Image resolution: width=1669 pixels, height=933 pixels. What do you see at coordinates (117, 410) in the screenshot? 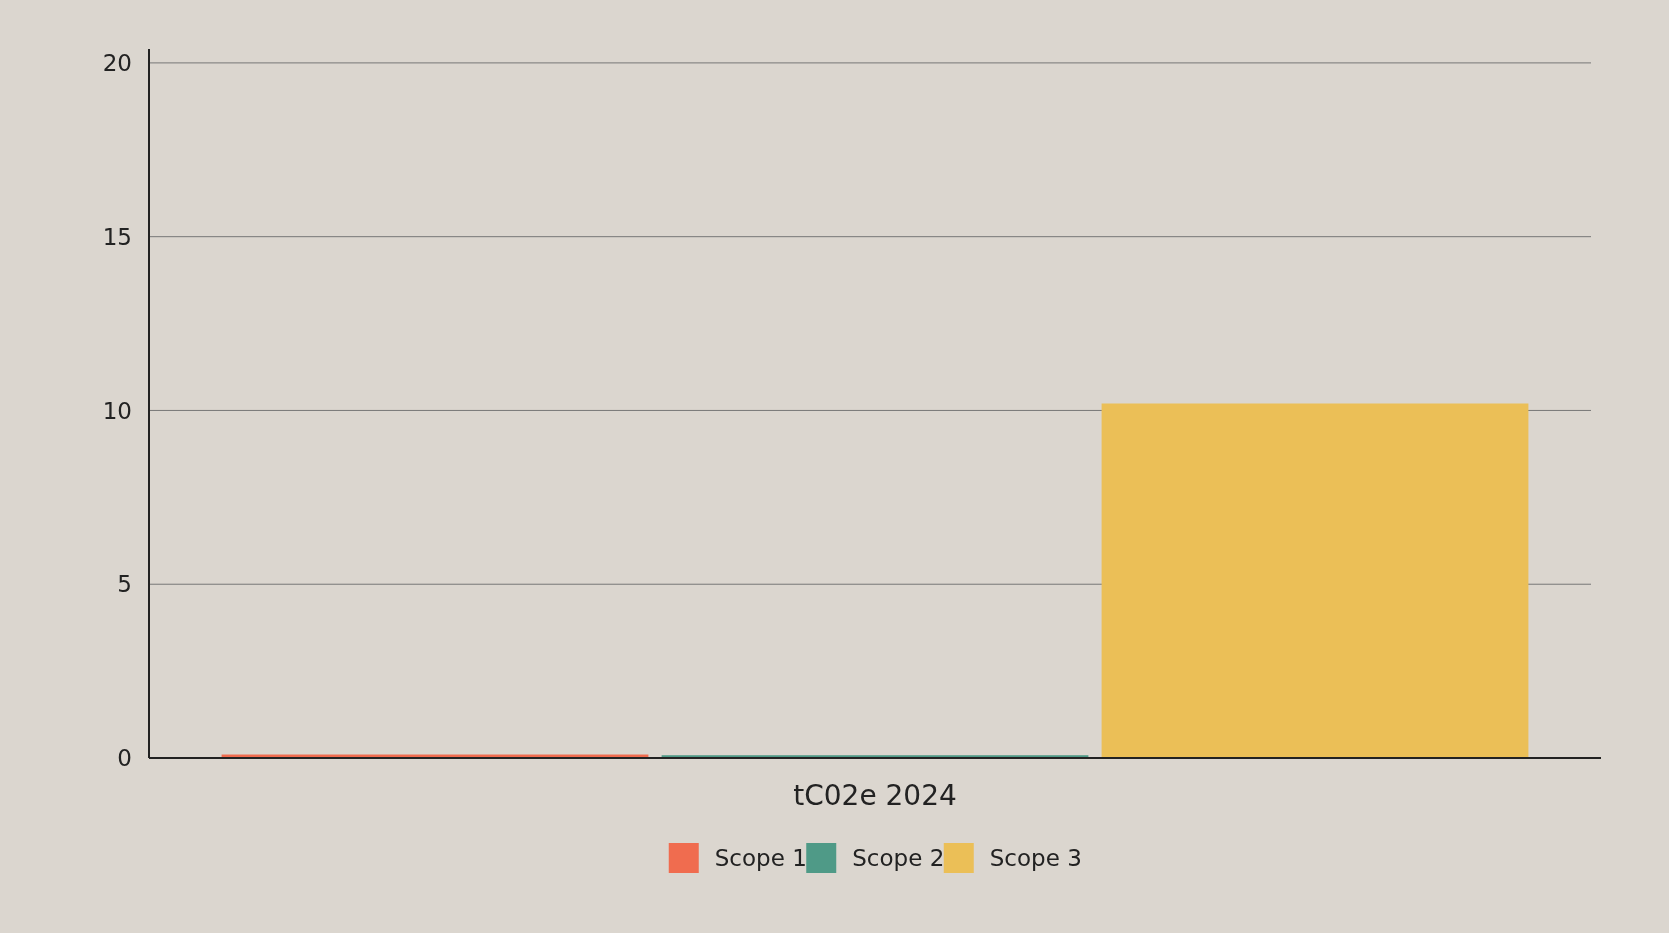
I see `y-tick-label: 10` at bounding box center [117, 410].